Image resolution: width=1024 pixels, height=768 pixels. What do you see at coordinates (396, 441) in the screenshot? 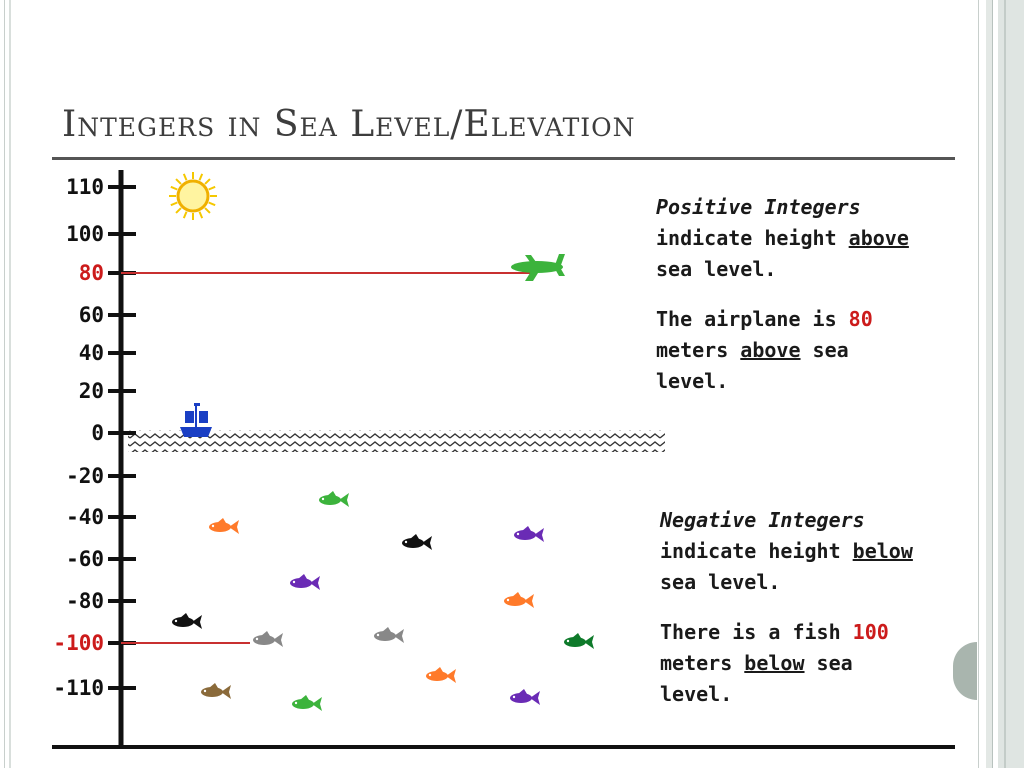
I see `waves-pattern` at bounding box center [396, 441].